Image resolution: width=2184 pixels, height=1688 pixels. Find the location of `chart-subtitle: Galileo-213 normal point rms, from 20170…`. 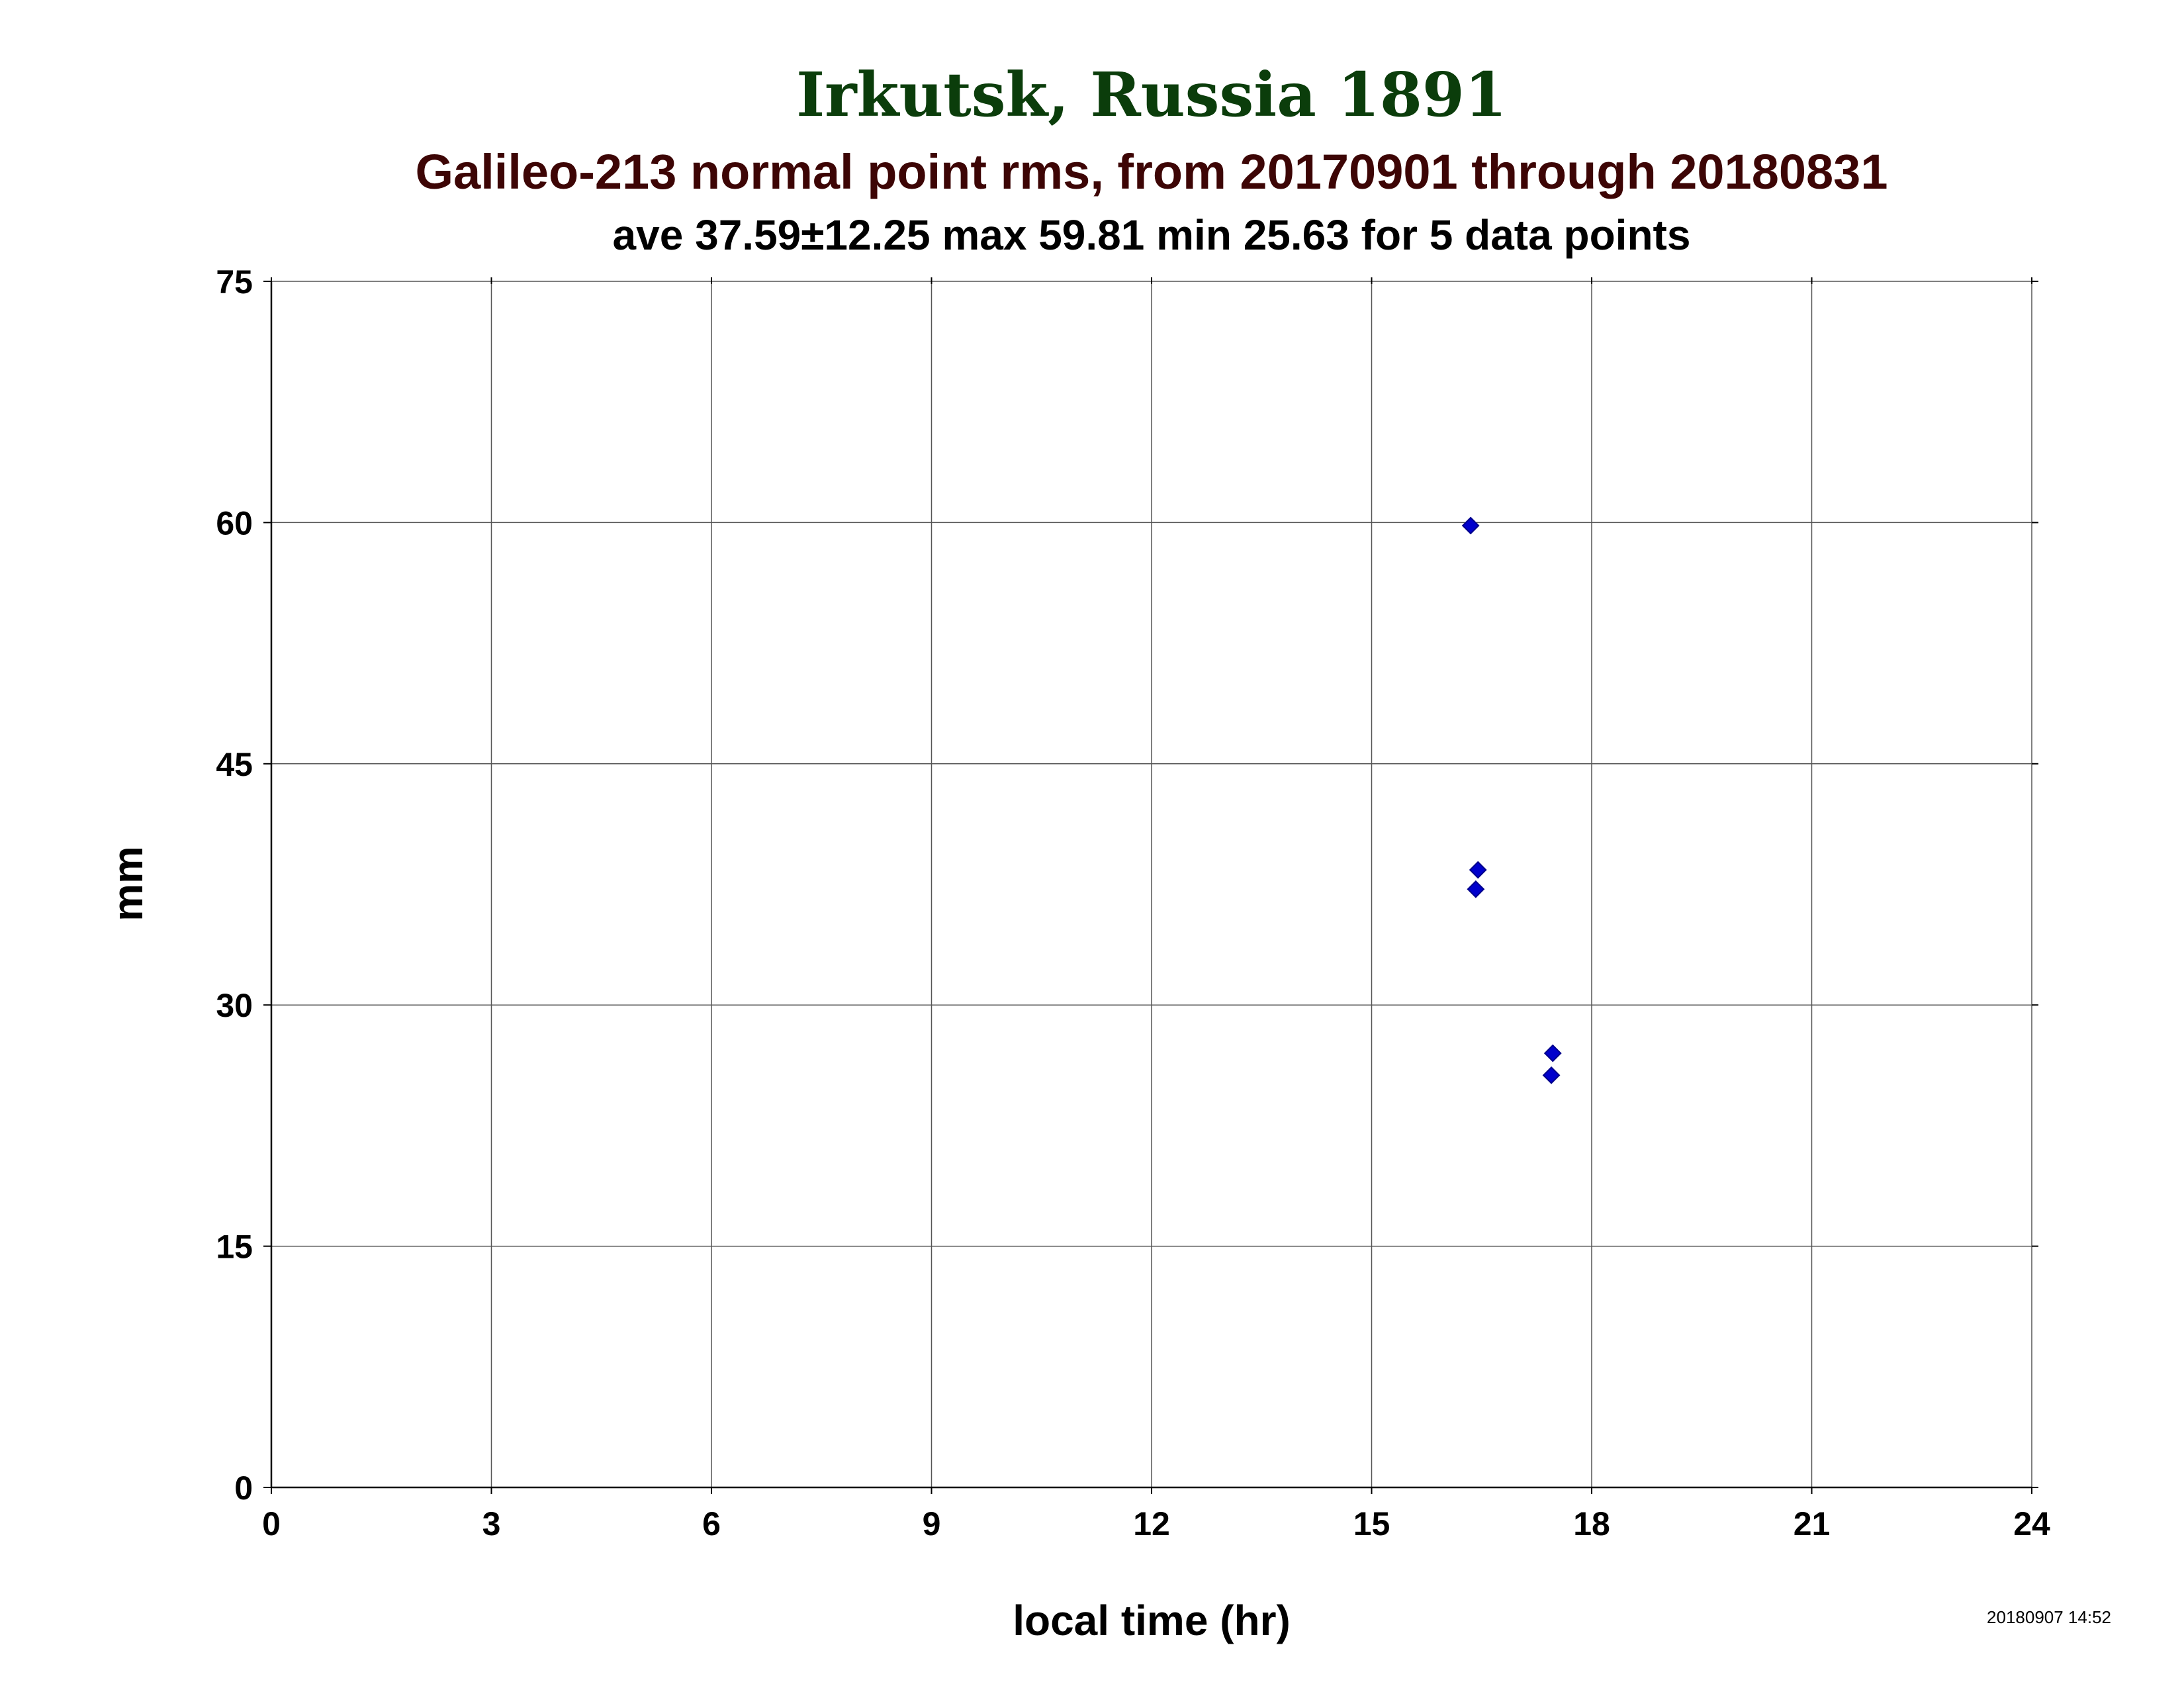

chart-subtitle: Galileo-213 normal point rms, from 20170… is located at coordinates (1152, 171).